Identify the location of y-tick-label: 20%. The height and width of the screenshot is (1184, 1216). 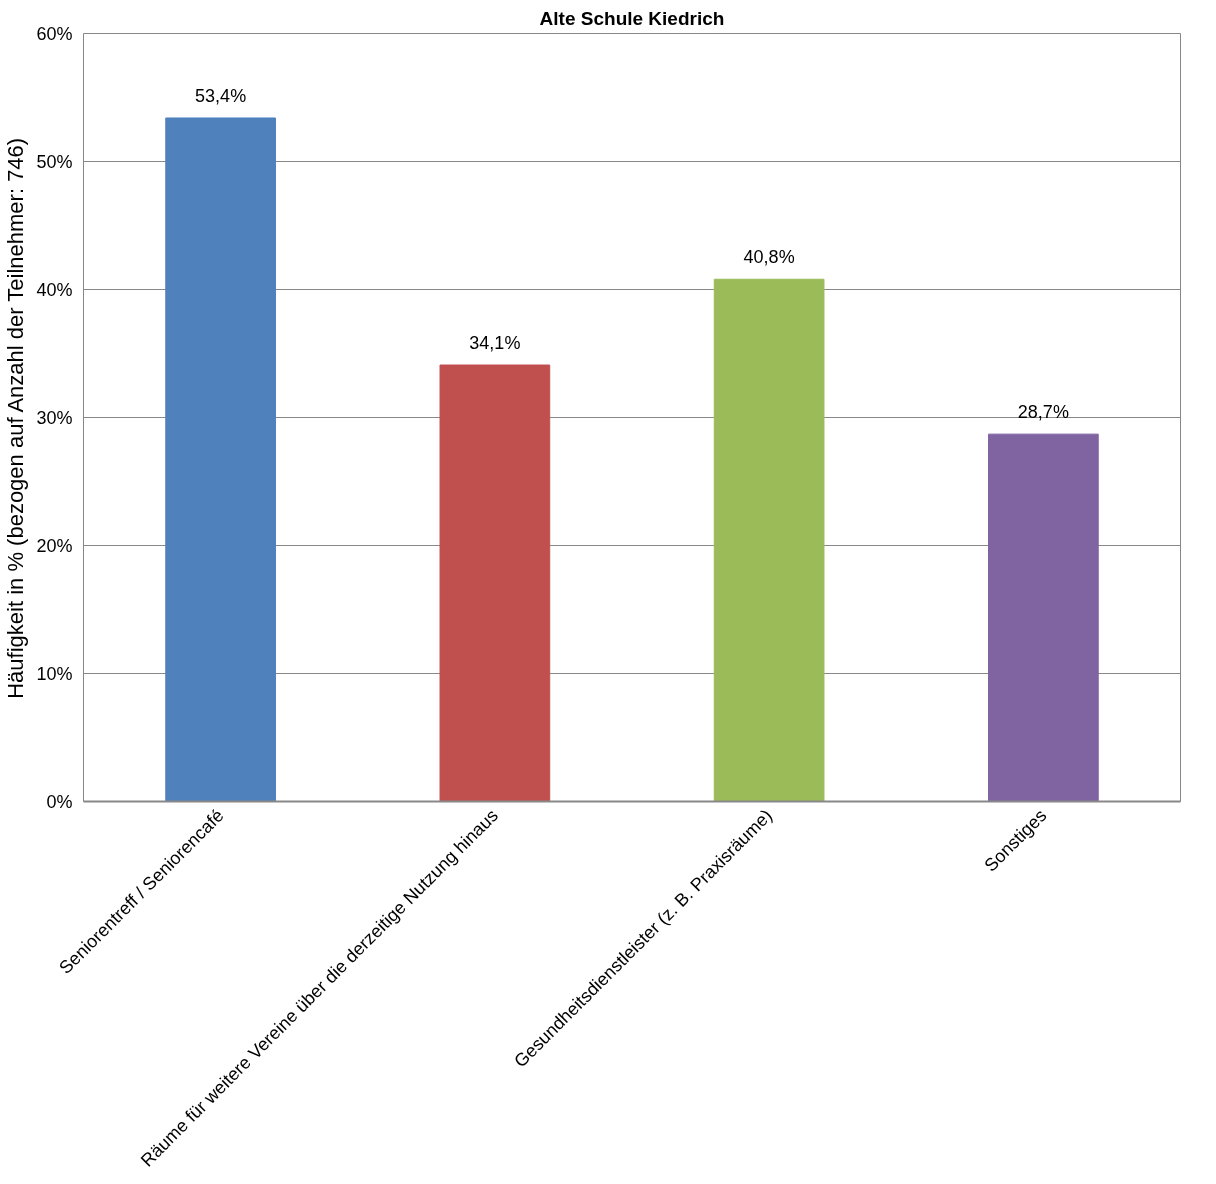
(54, 545).